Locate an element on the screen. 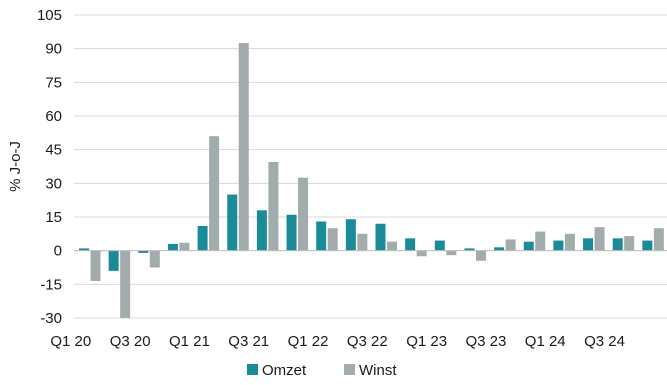 This screenshot has height=385, width=667. x-tick-label: Q3 24 is located at coordinates (604, 341).